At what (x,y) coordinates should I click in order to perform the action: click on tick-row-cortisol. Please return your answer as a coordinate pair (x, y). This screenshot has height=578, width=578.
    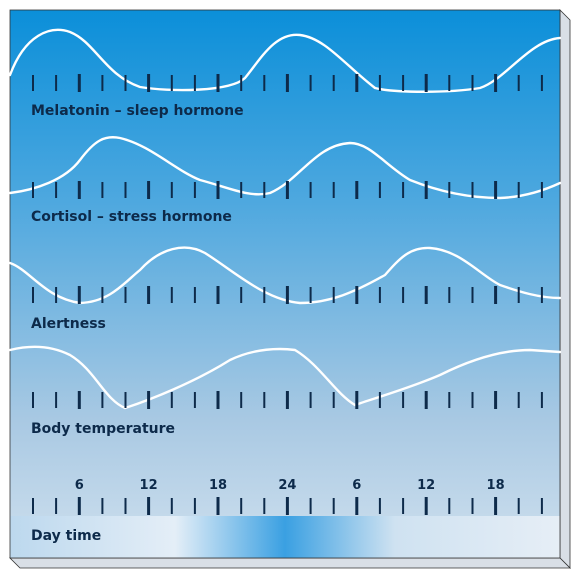
    Looking at the image, I should click on (287, 190).